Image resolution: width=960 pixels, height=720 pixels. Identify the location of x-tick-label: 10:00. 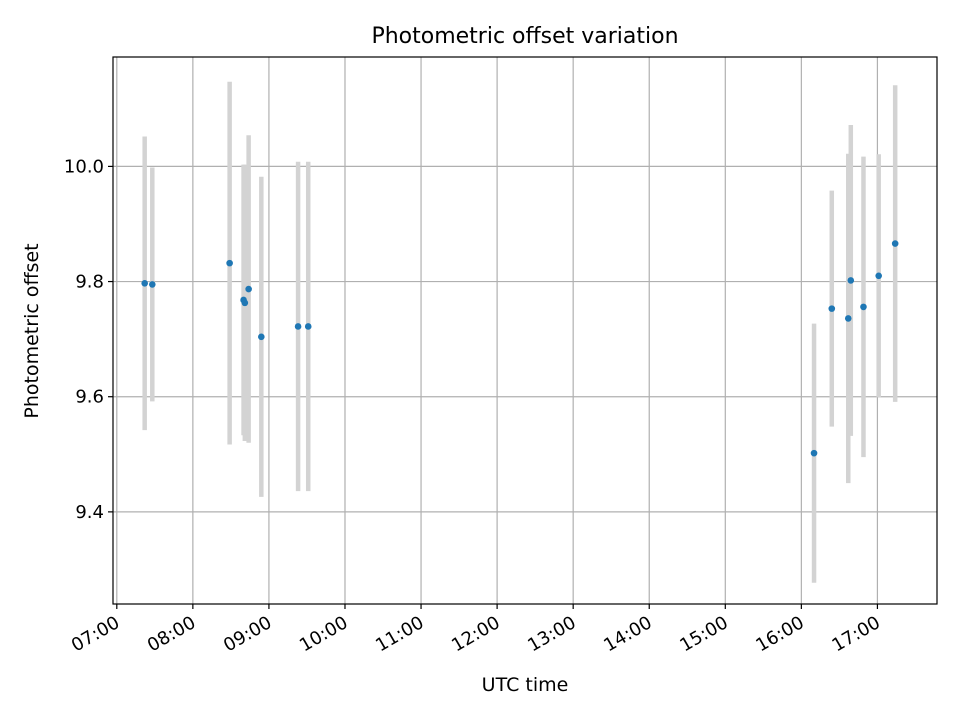
(323, 634).